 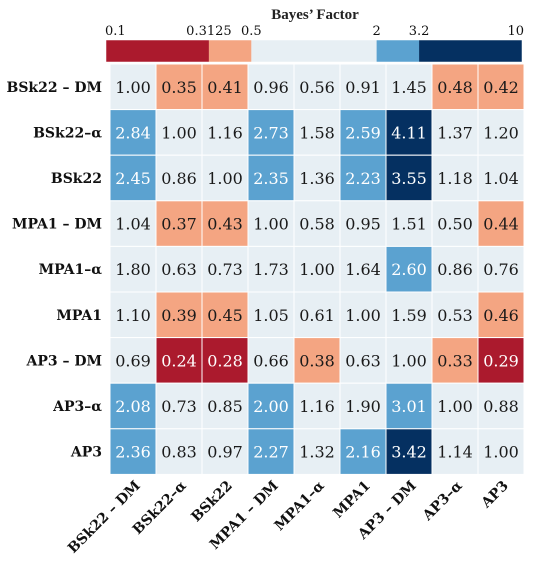 I want to click on heatmap-cell-value: 0.29, so click(x=501, y=360).